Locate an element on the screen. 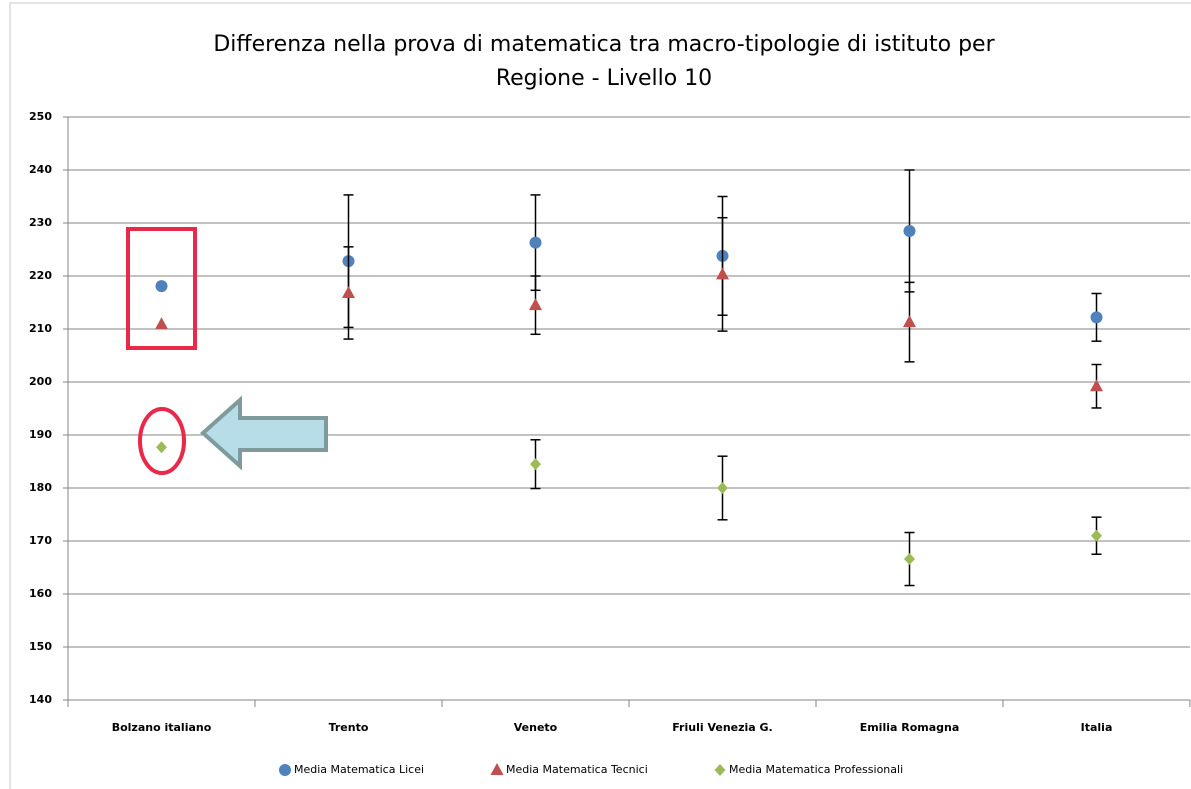  y-tick-label: 190 is located at coordinates (40, 434).